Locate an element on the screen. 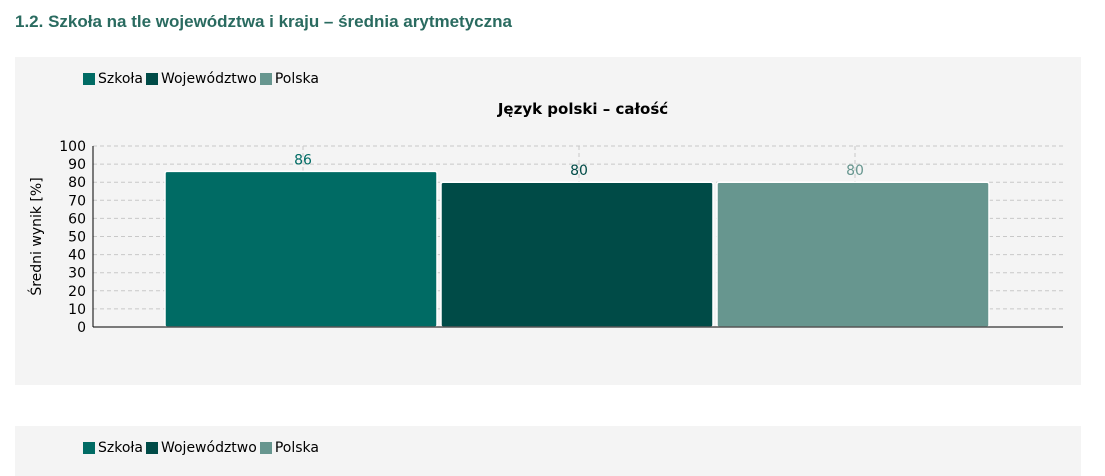  chart-panel-2: Szkoła Województwo Polska is located at coordinates (548, 451).